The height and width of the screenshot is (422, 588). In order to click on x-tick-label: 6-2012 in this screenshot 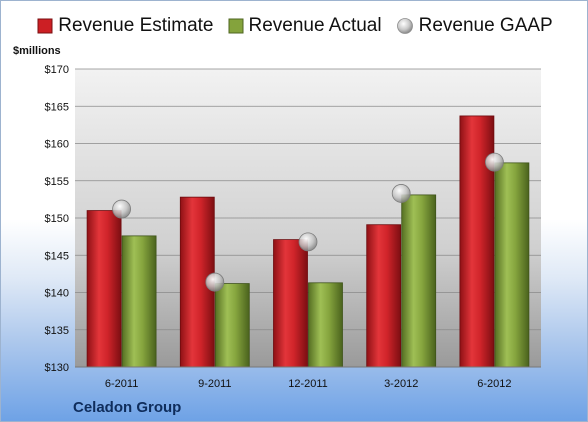, I will do `click(494, 384)`.